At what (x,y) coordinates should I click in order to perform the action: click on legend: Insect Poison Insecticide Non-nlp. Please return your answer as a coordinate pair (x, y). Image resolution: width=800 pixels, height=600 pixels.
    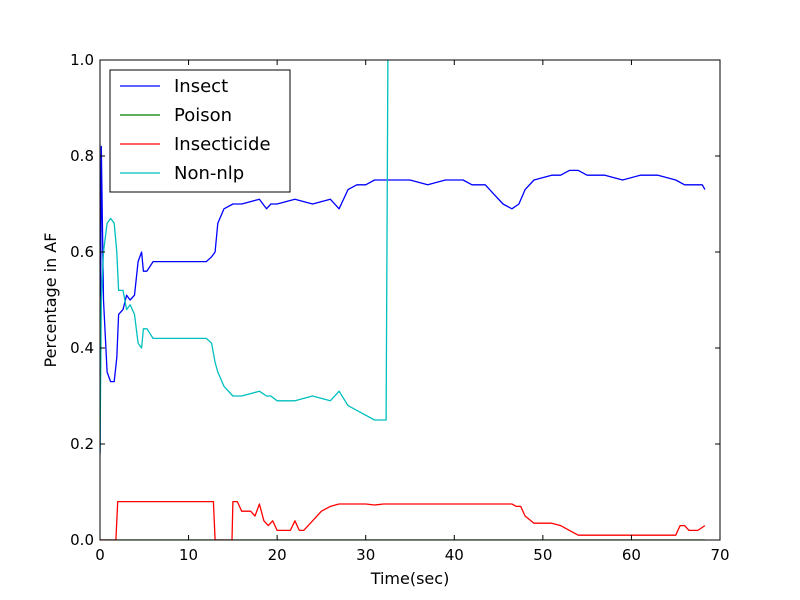
    Looking at the image, I should click on (200, 131).